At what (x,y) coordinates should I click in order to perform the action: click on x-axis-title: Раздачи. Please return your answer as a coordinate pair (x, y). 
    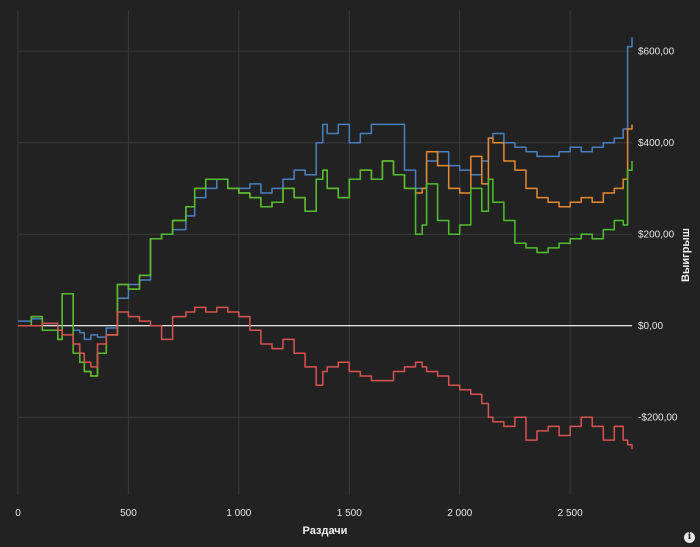
    Looking at the image, I should click on (325, 531).